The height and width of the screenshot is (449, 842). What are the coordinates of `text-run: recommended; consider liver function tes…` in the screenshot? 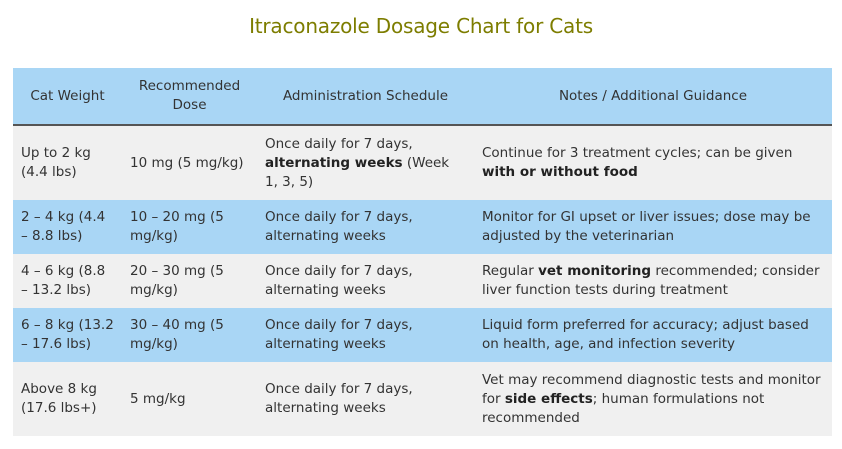 It's located at (651, 280).